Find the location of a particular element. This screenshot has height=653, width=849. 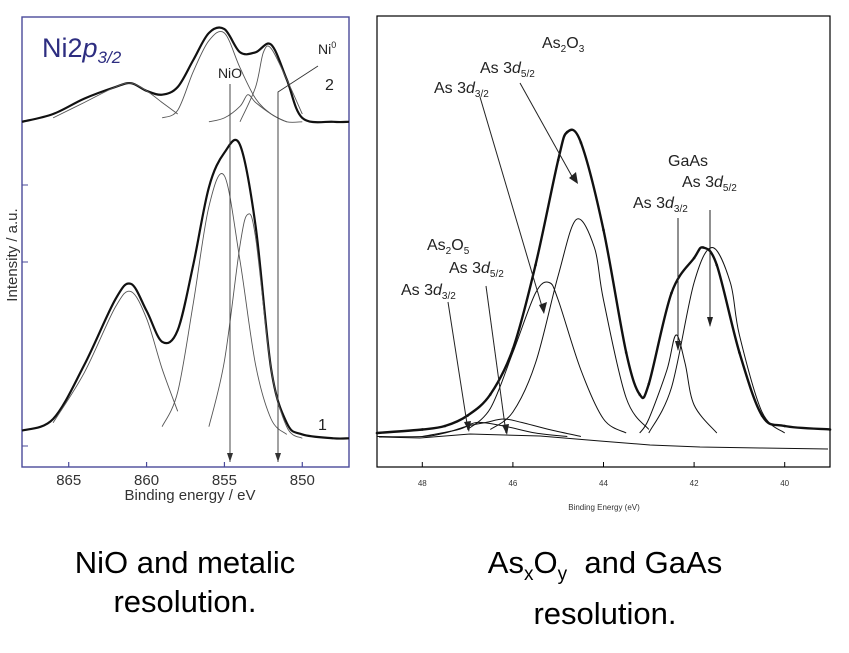

label-as2o5-3d52: As 3d5/2 is located at coordinates (476, 270).